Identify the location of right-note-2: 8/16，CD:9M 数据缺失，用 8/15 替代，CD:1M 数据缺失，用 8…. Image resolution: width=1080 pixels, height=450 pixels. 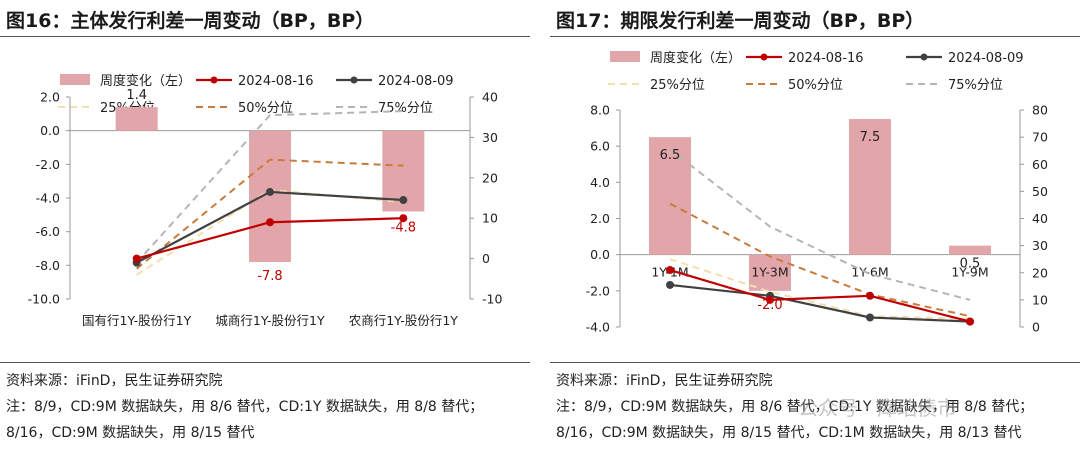
(789, 433).